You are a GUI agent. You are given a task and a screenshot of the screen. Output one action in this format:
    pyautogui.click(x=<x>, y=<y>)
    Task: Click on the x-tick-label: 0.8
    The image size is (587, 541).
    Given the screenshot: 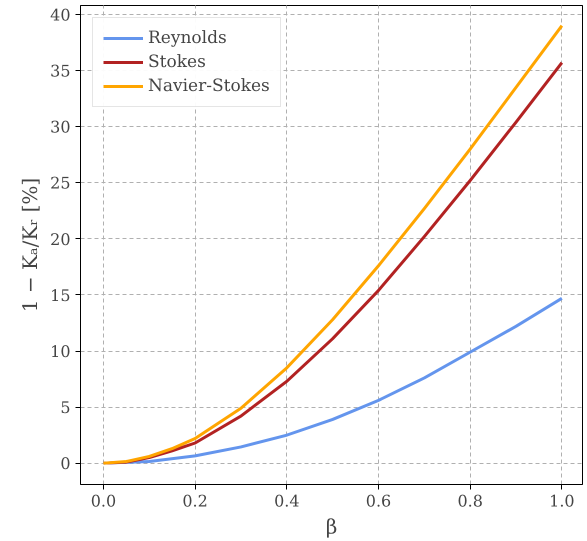 What is the action you would take?
    pyautogui.click(x=470, y=501)
    